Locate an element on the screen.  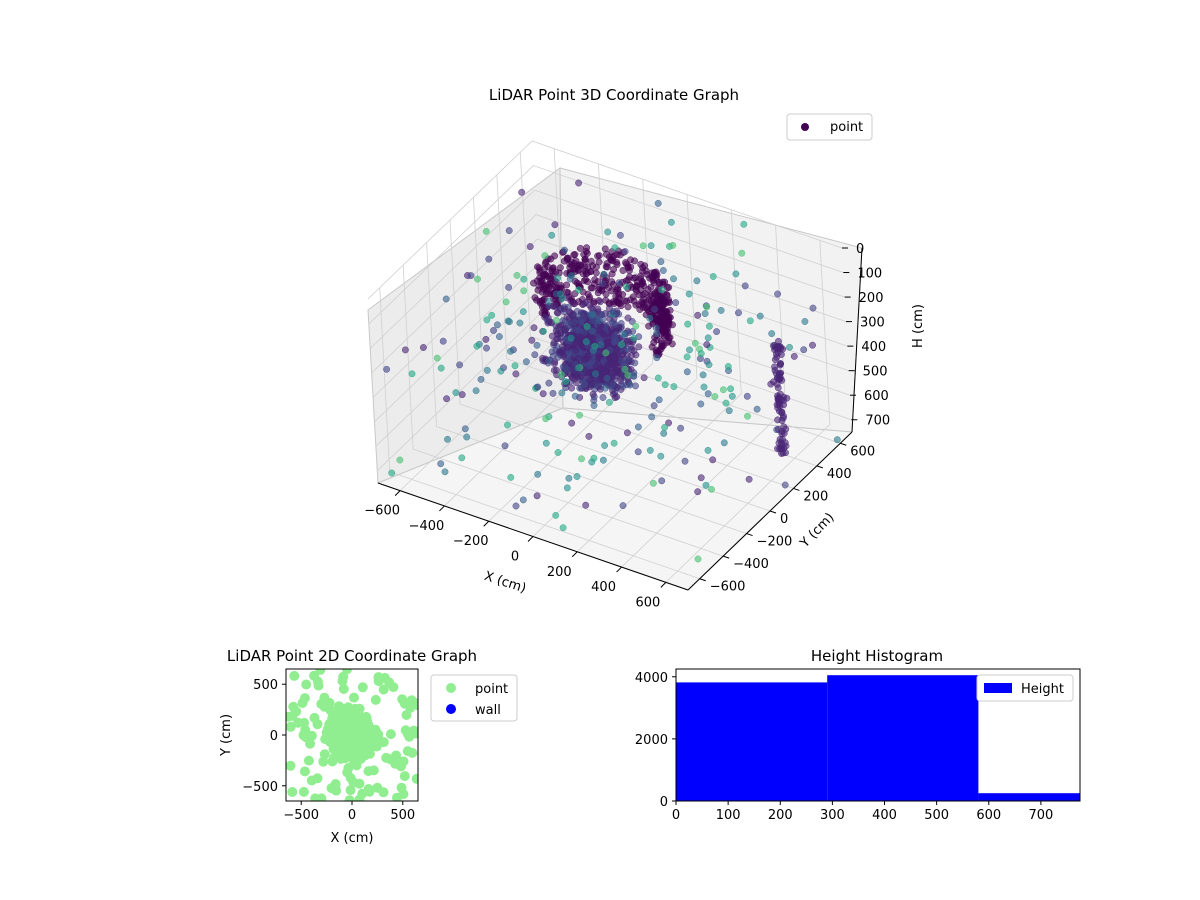
x-tick-label-3d: 0 is located at coordinates (515, 557).